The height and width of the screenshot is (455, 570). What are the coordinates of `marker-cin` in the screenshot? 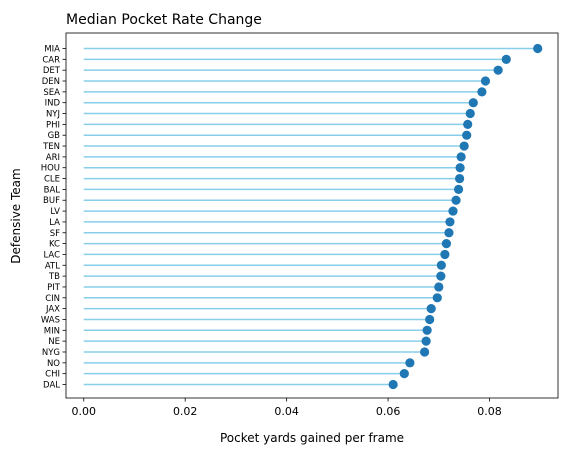 It's located at (437, 298).